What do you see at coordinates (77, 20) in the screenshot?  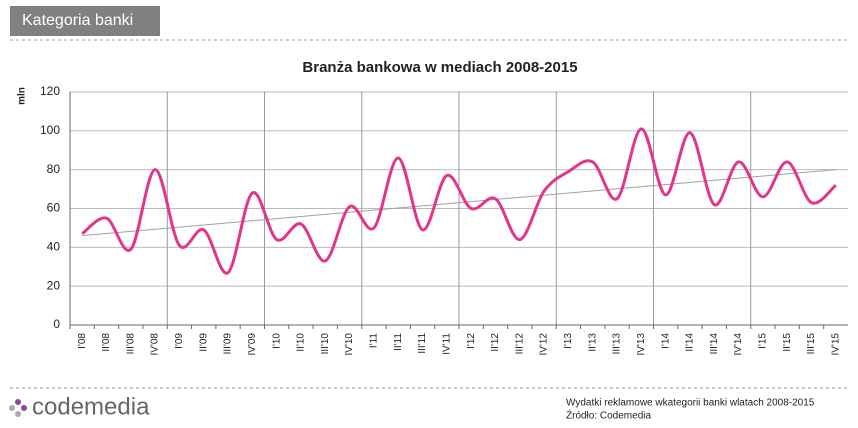 I see `header-title: Kategoria banki` at bounding box center [77, 20].